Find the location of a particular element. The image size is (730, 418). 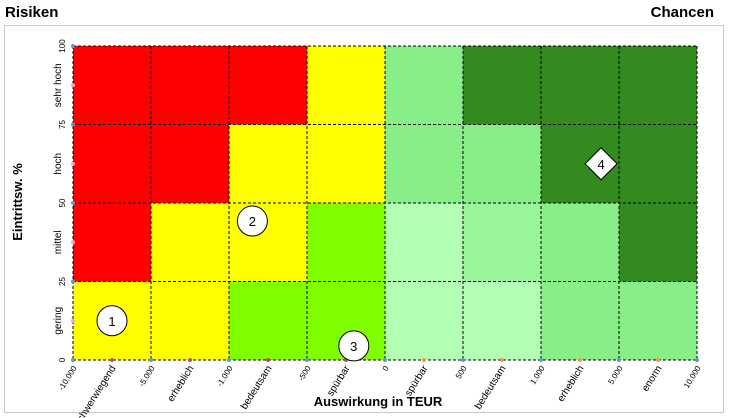

risks-title: Risiken is located at coordinates (32, 12).